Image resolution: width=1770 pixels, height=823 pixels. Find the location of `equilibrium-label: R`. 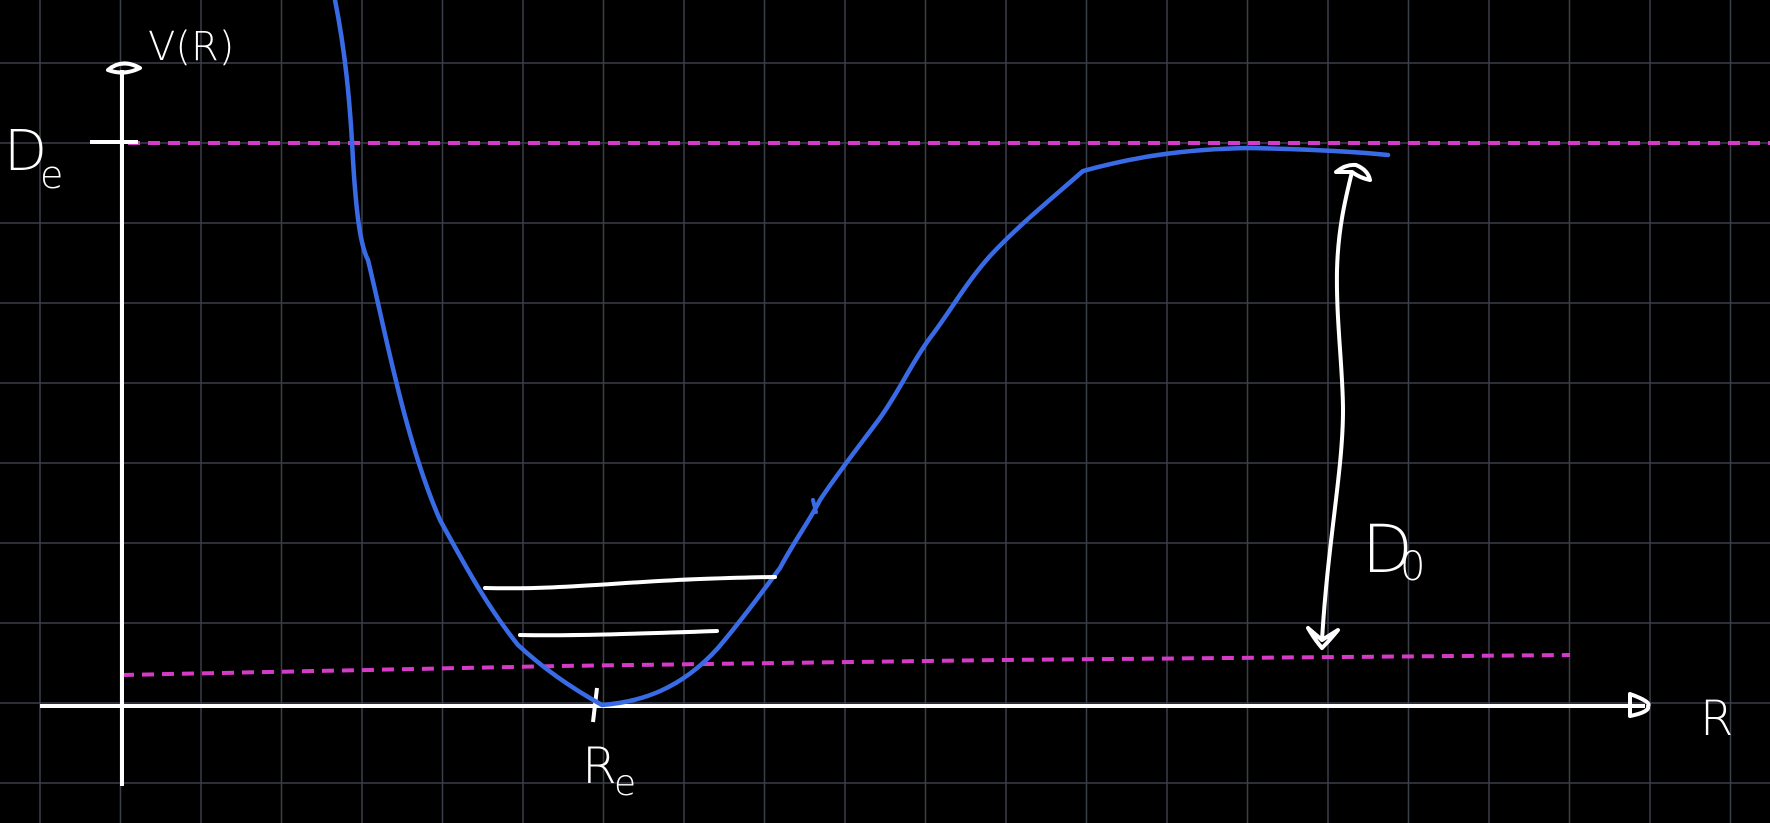

equilibrium-label: R is located at coordinates (599, 766).